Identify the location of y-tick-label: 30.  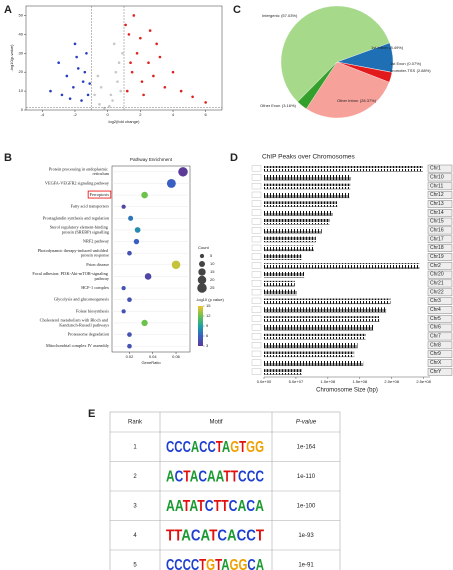
(21, 52).